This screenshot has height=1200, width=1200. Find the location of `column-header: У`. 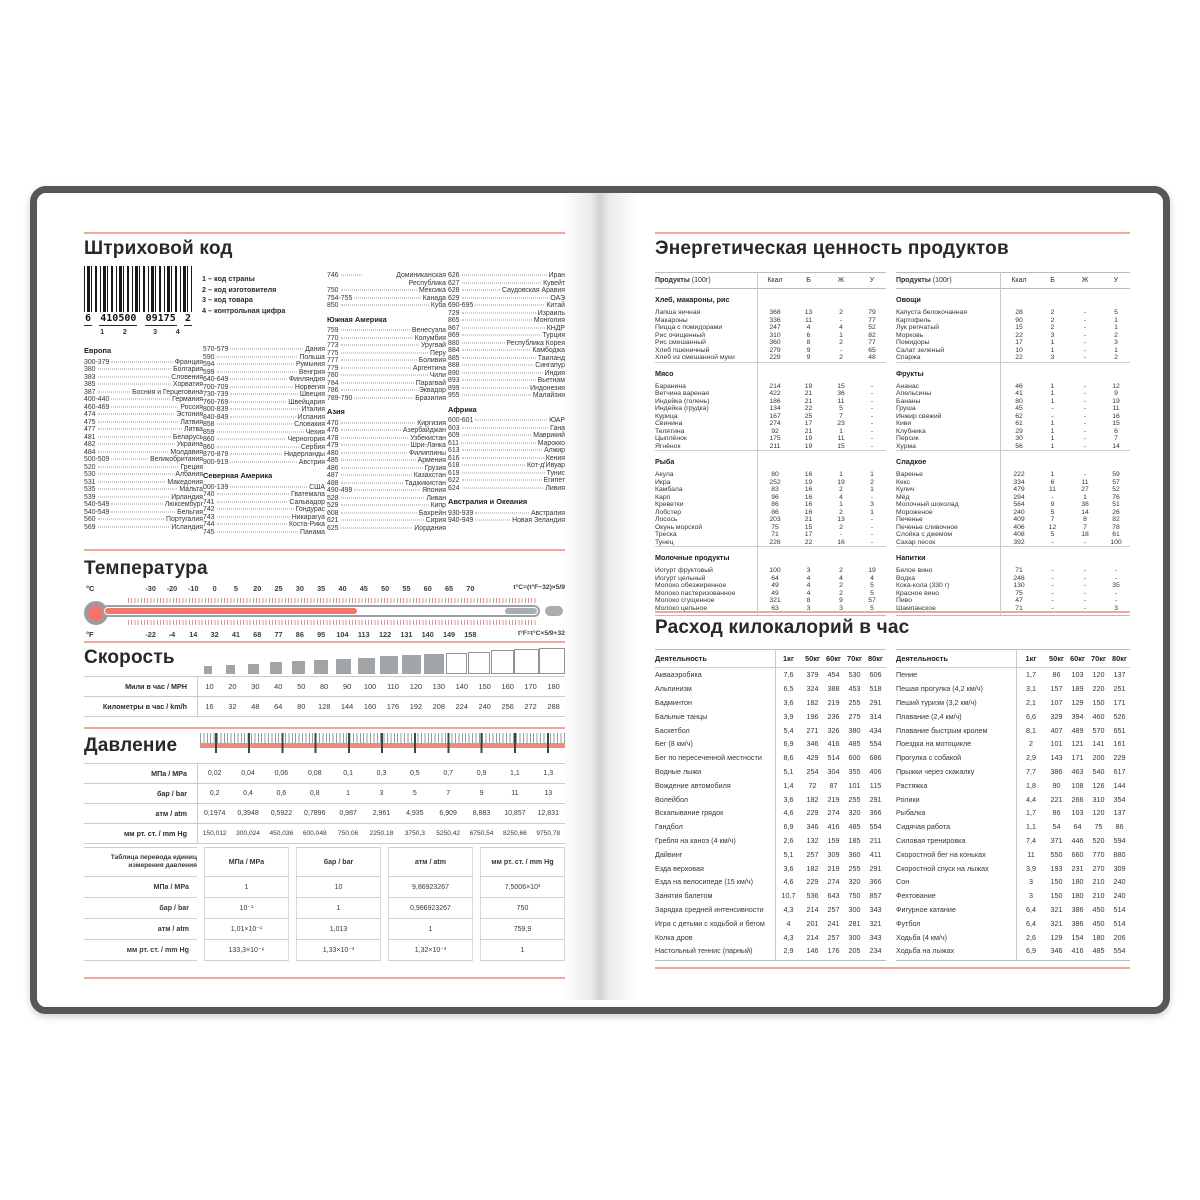

column-header: У is located at coordinates (1116, 280).